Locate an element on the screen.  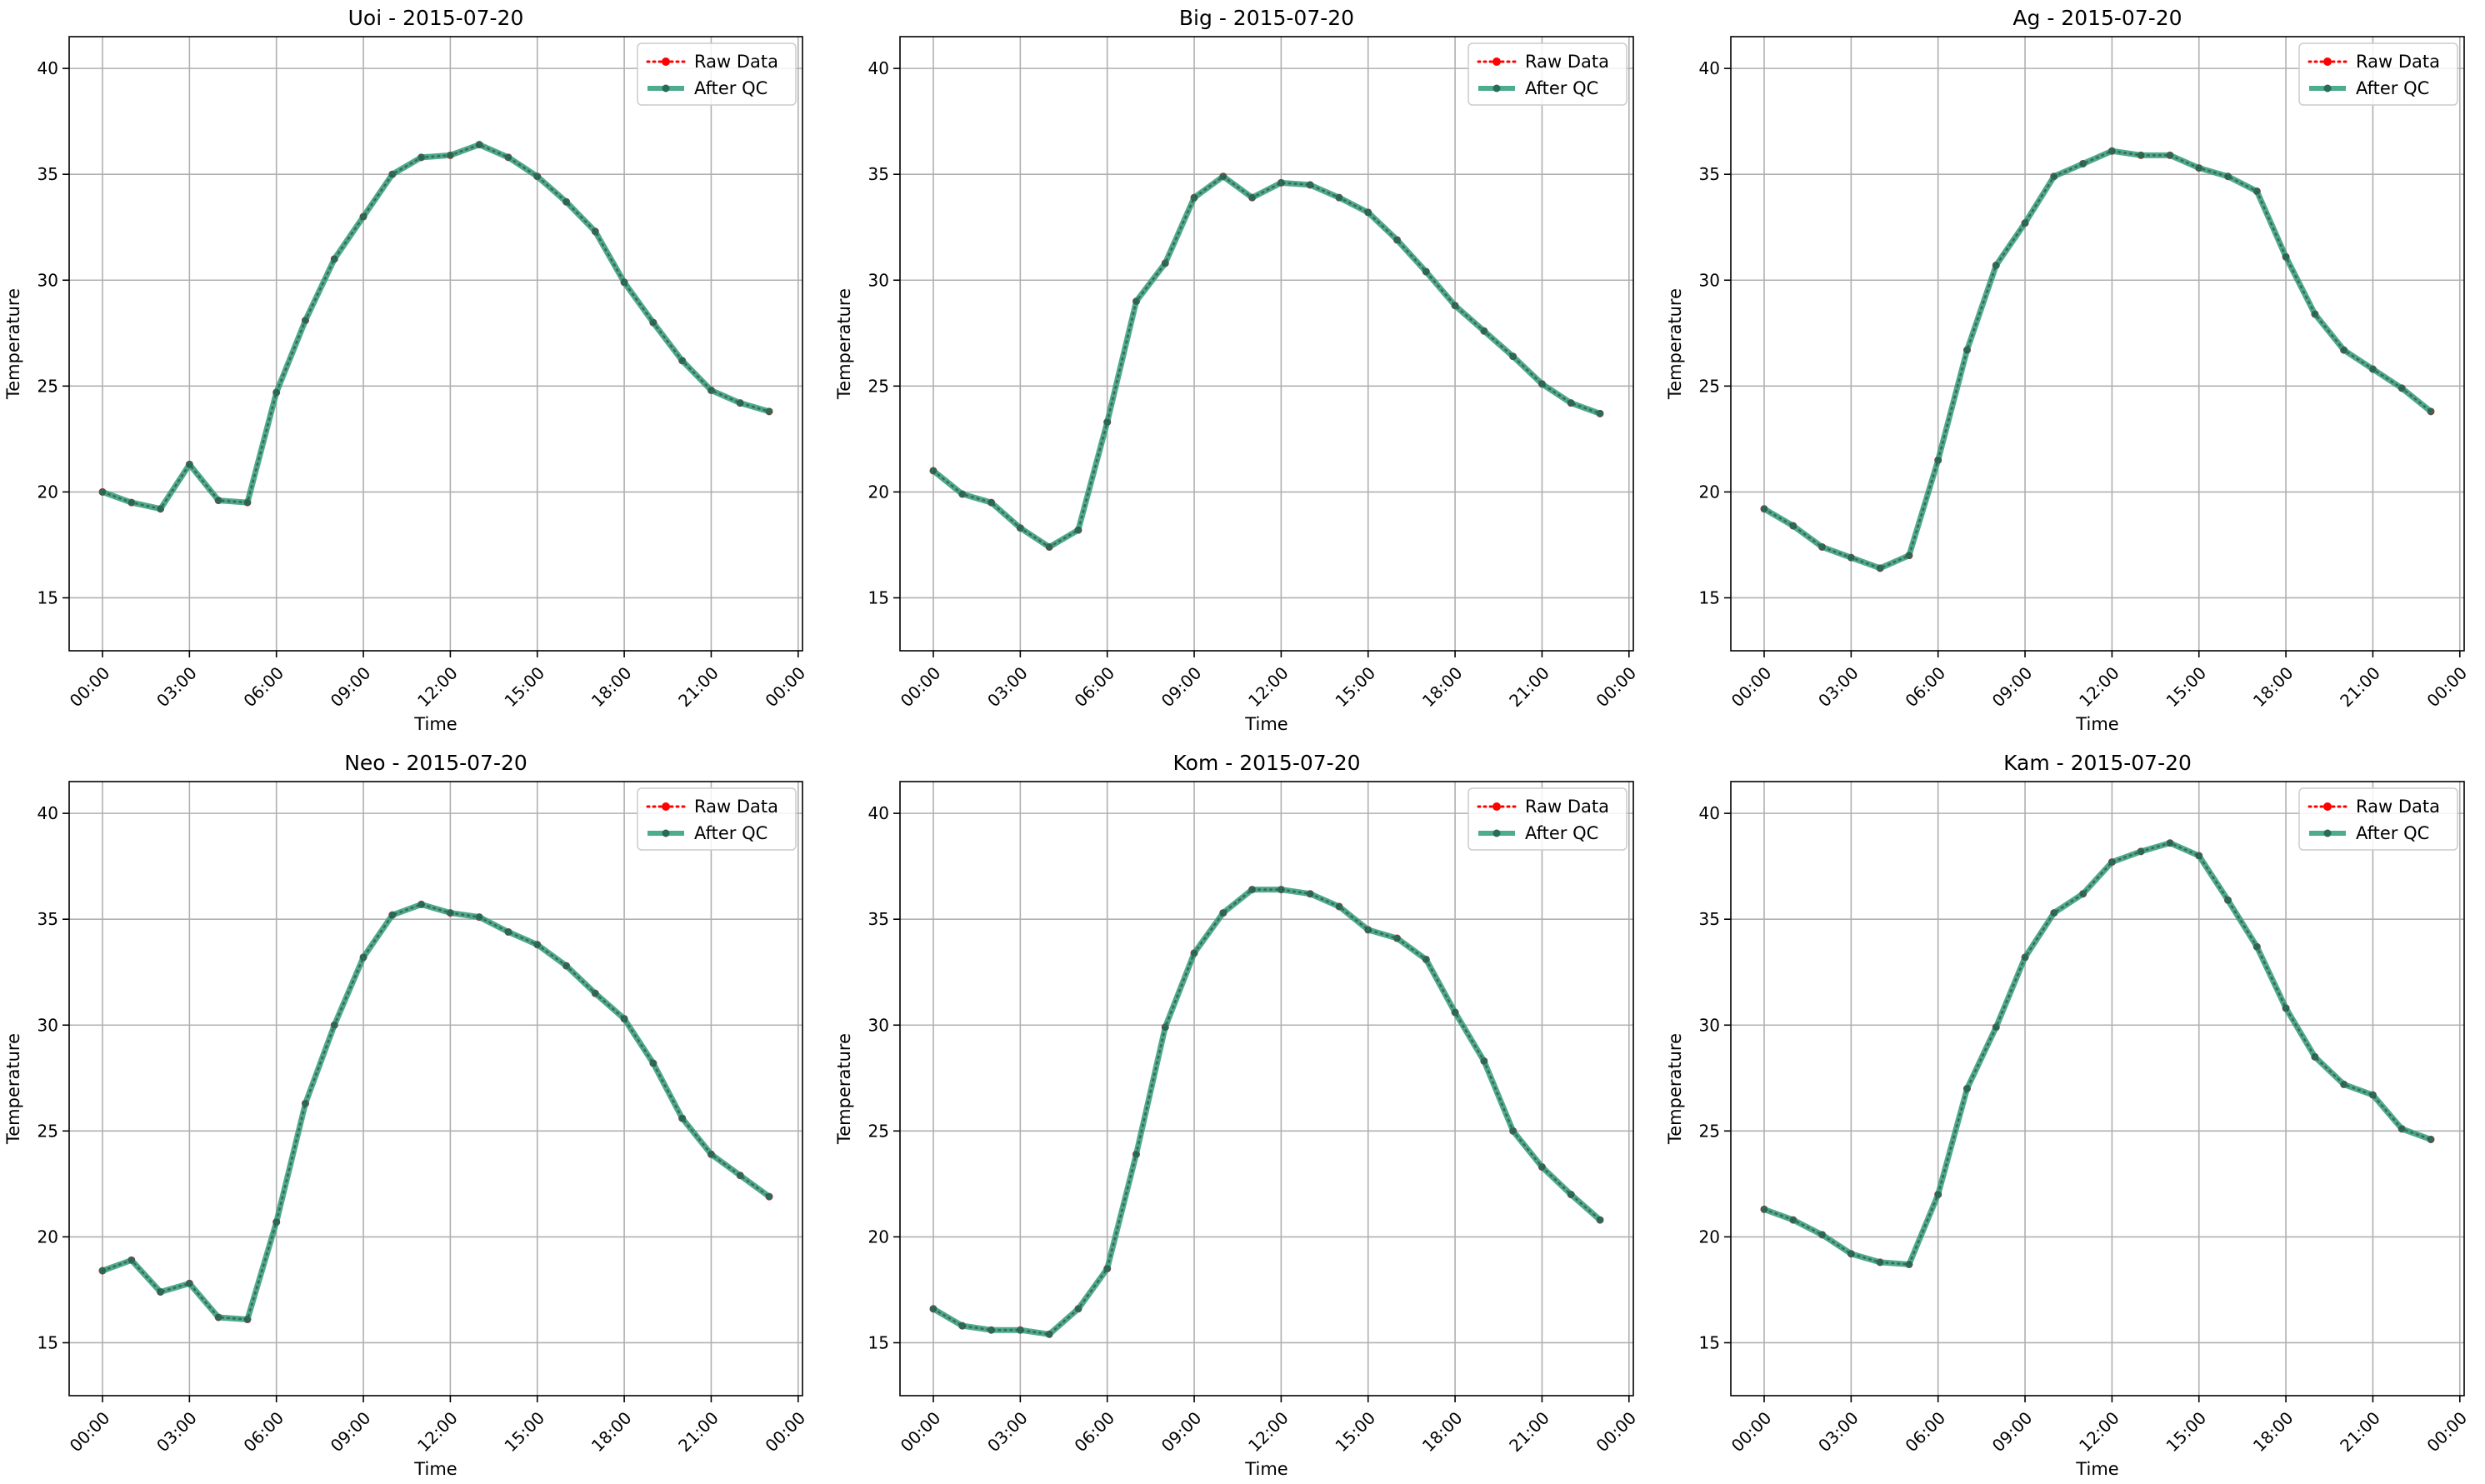
chart-title: Ag - 2015-07-20 is located at coordinates (2097, 18).